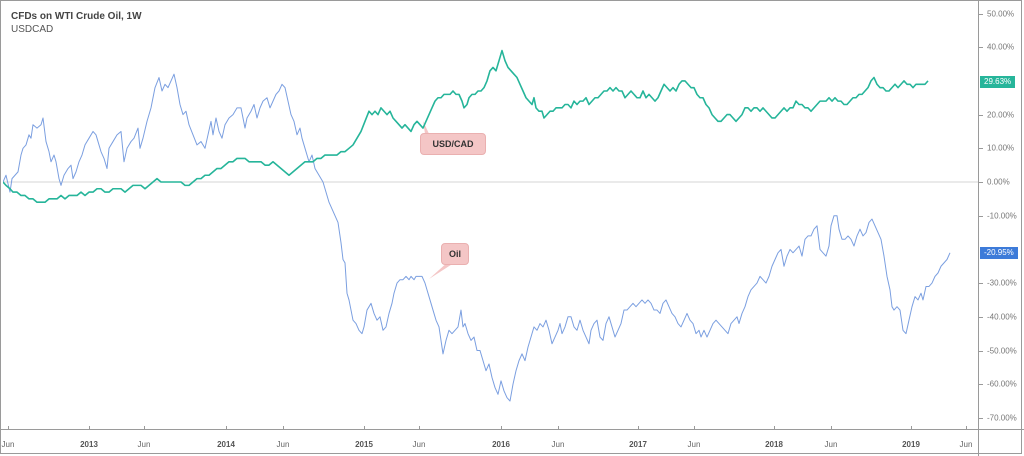  Describe the element at coordinates (76, 23) in the screenshot. I see `legend: CFDs on WTI Crude Oil, 1W USDCAD` at that location.